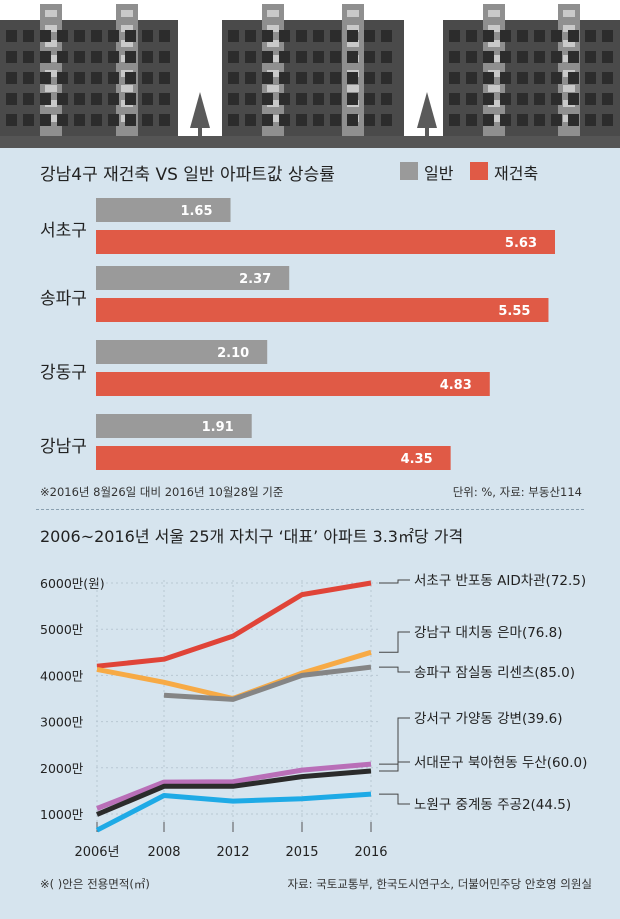 This screenshot has width=620, height=919. I want to click on legend-label-rebuild: 재건축, so click(516, 173).